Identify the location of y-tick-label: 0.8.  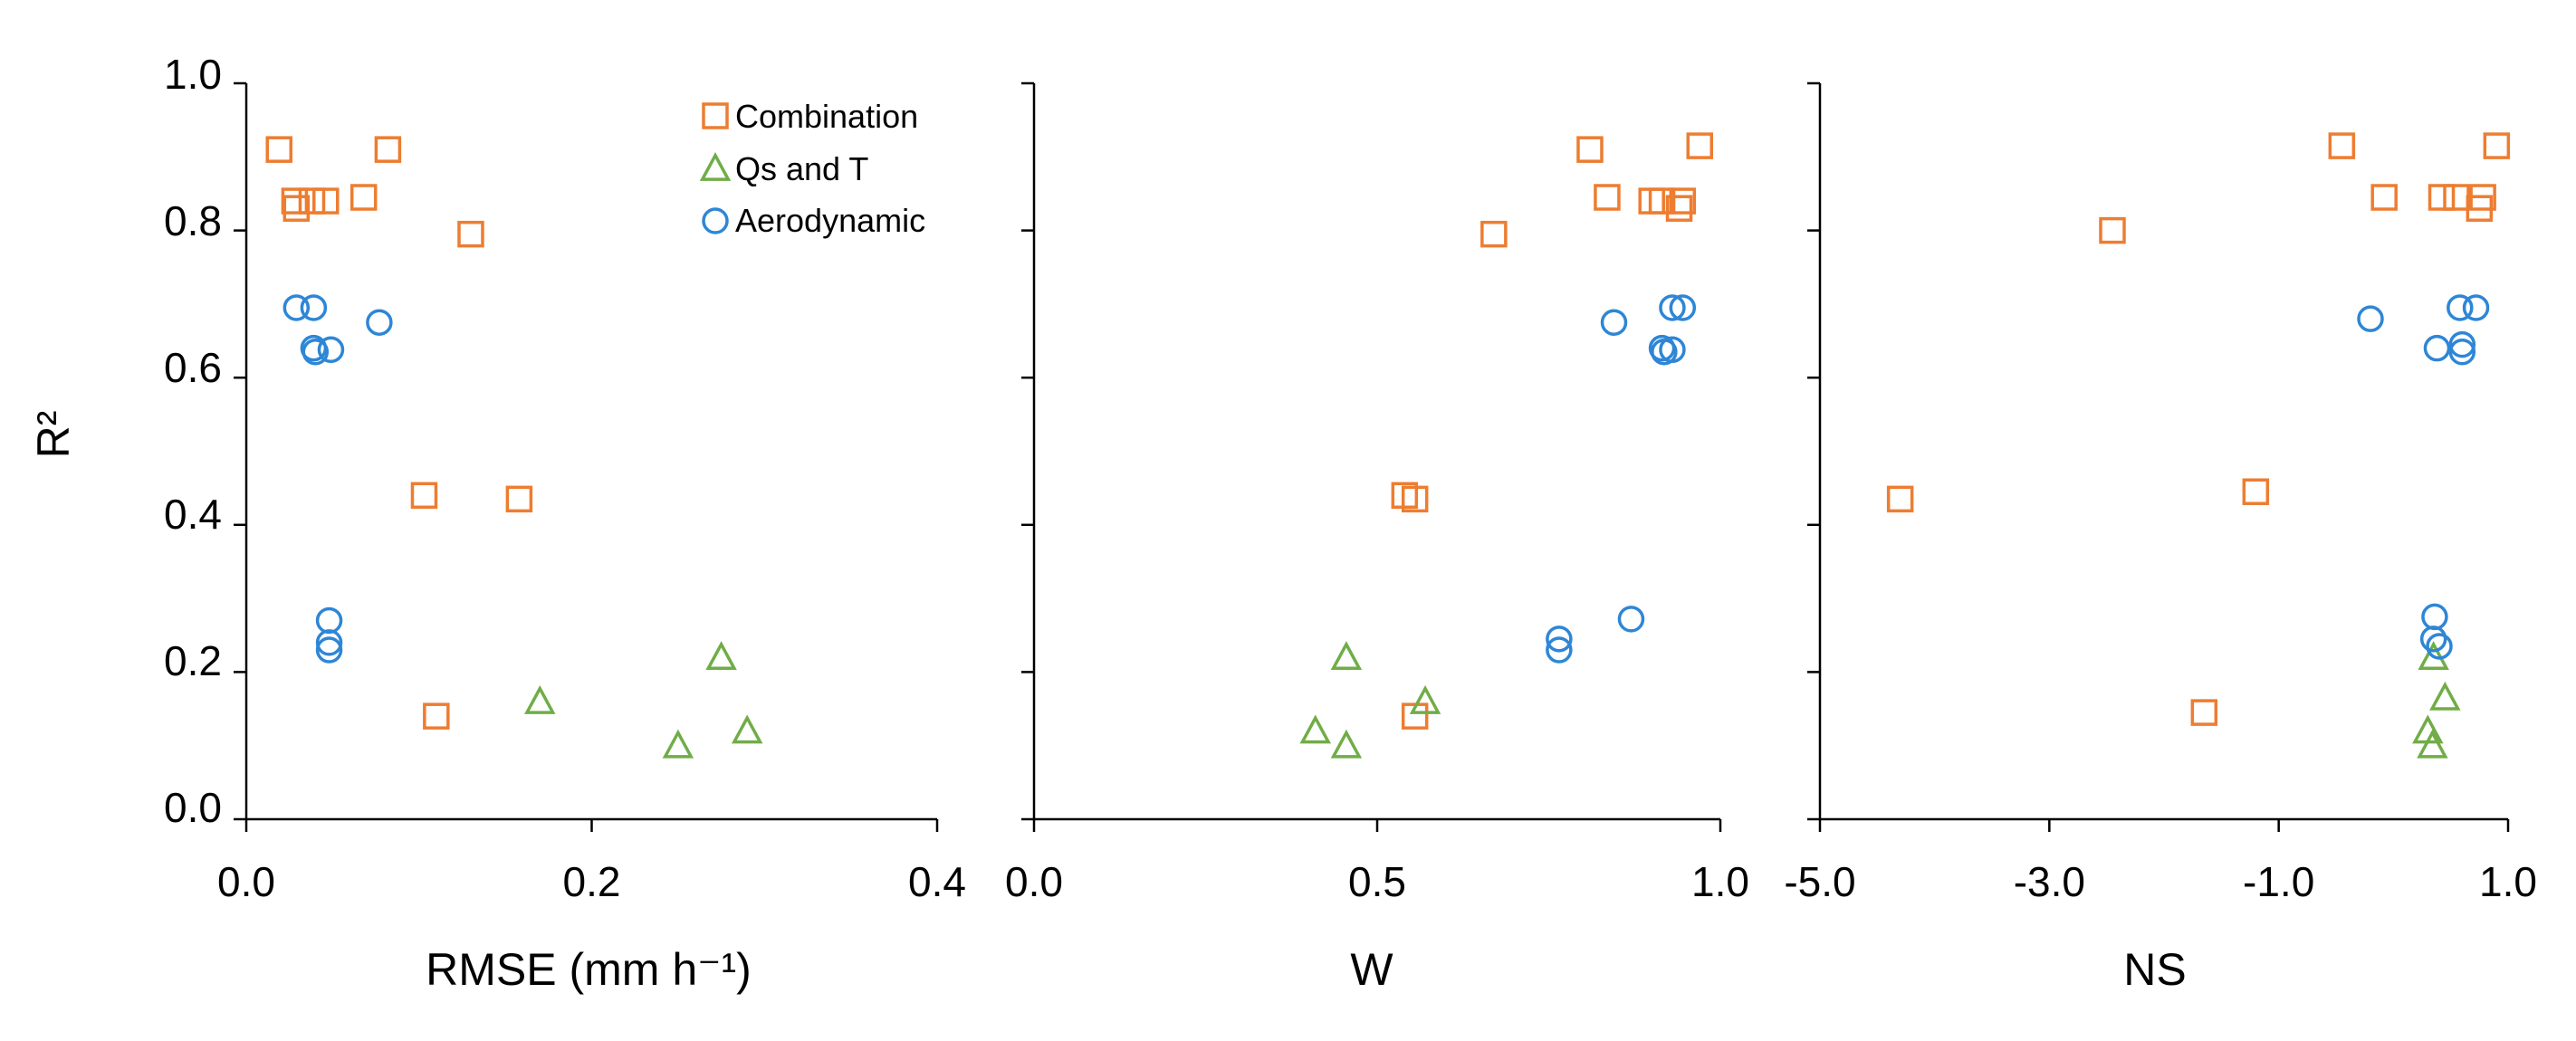
(193, 220).